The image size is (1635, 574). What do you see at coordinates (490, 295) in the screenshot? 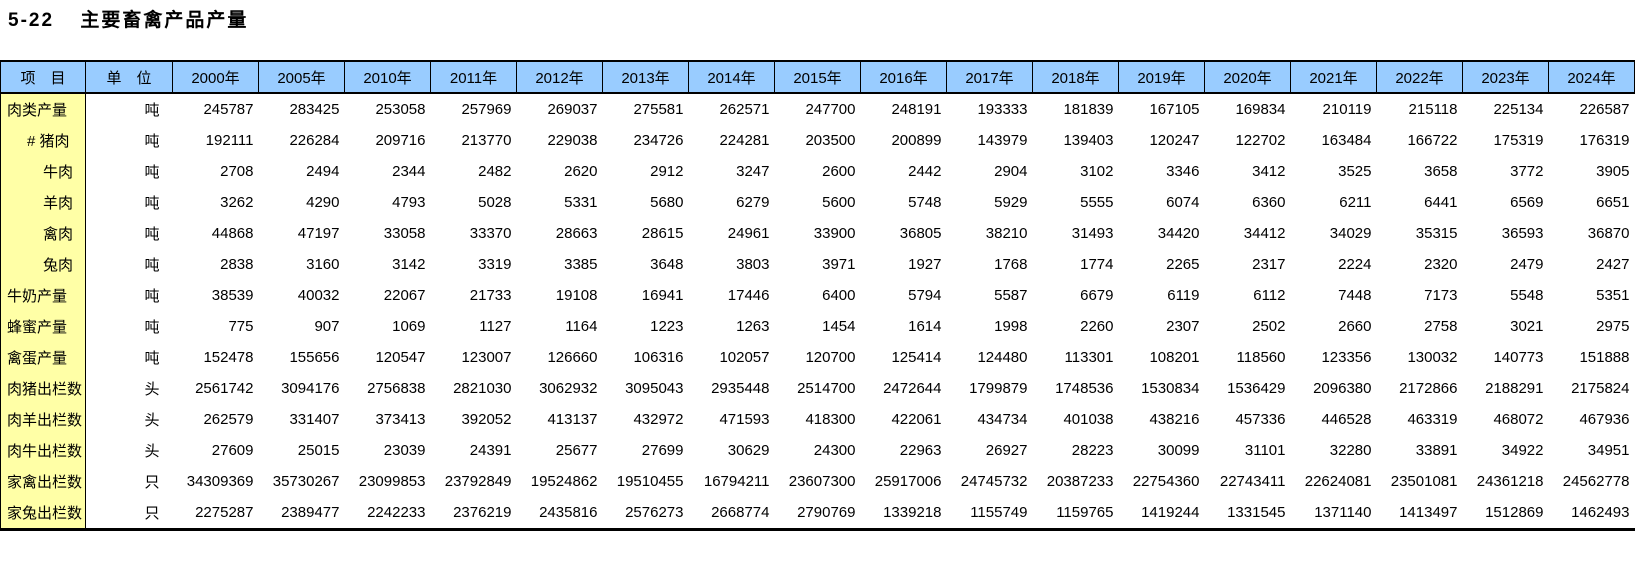
I see `cell-value: 21733` at bounding box center [490, 295].